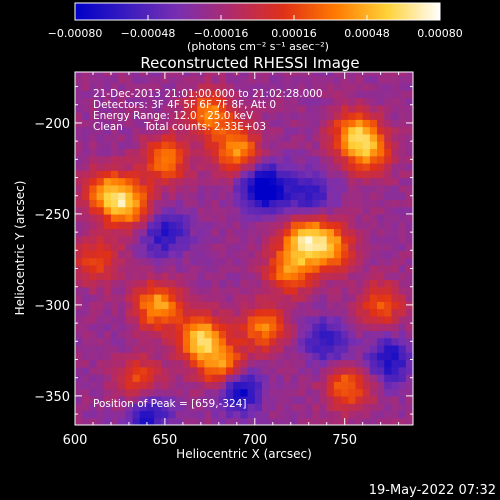 The width and height of the screenshot is (500, 500). I want to click on y-axis-tick-labels: −200−250−300−350, so click(52, 261).